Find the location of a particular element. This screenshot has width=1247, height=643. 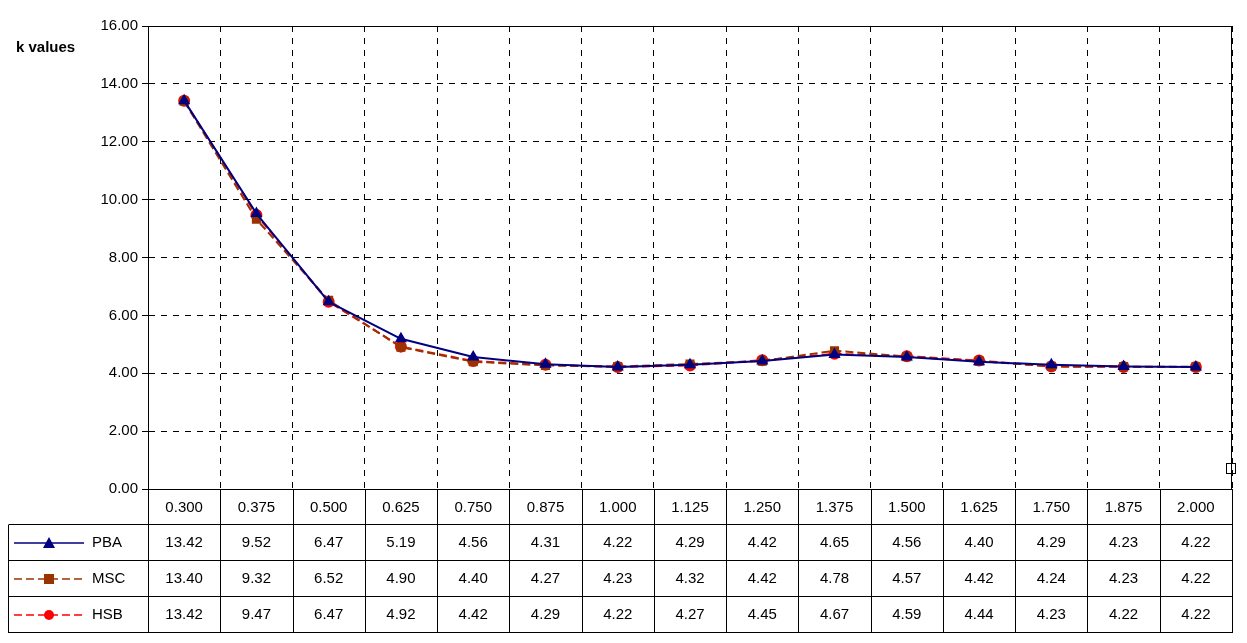

y-tick-label: 16.00 is located at coordinates (119, 25).